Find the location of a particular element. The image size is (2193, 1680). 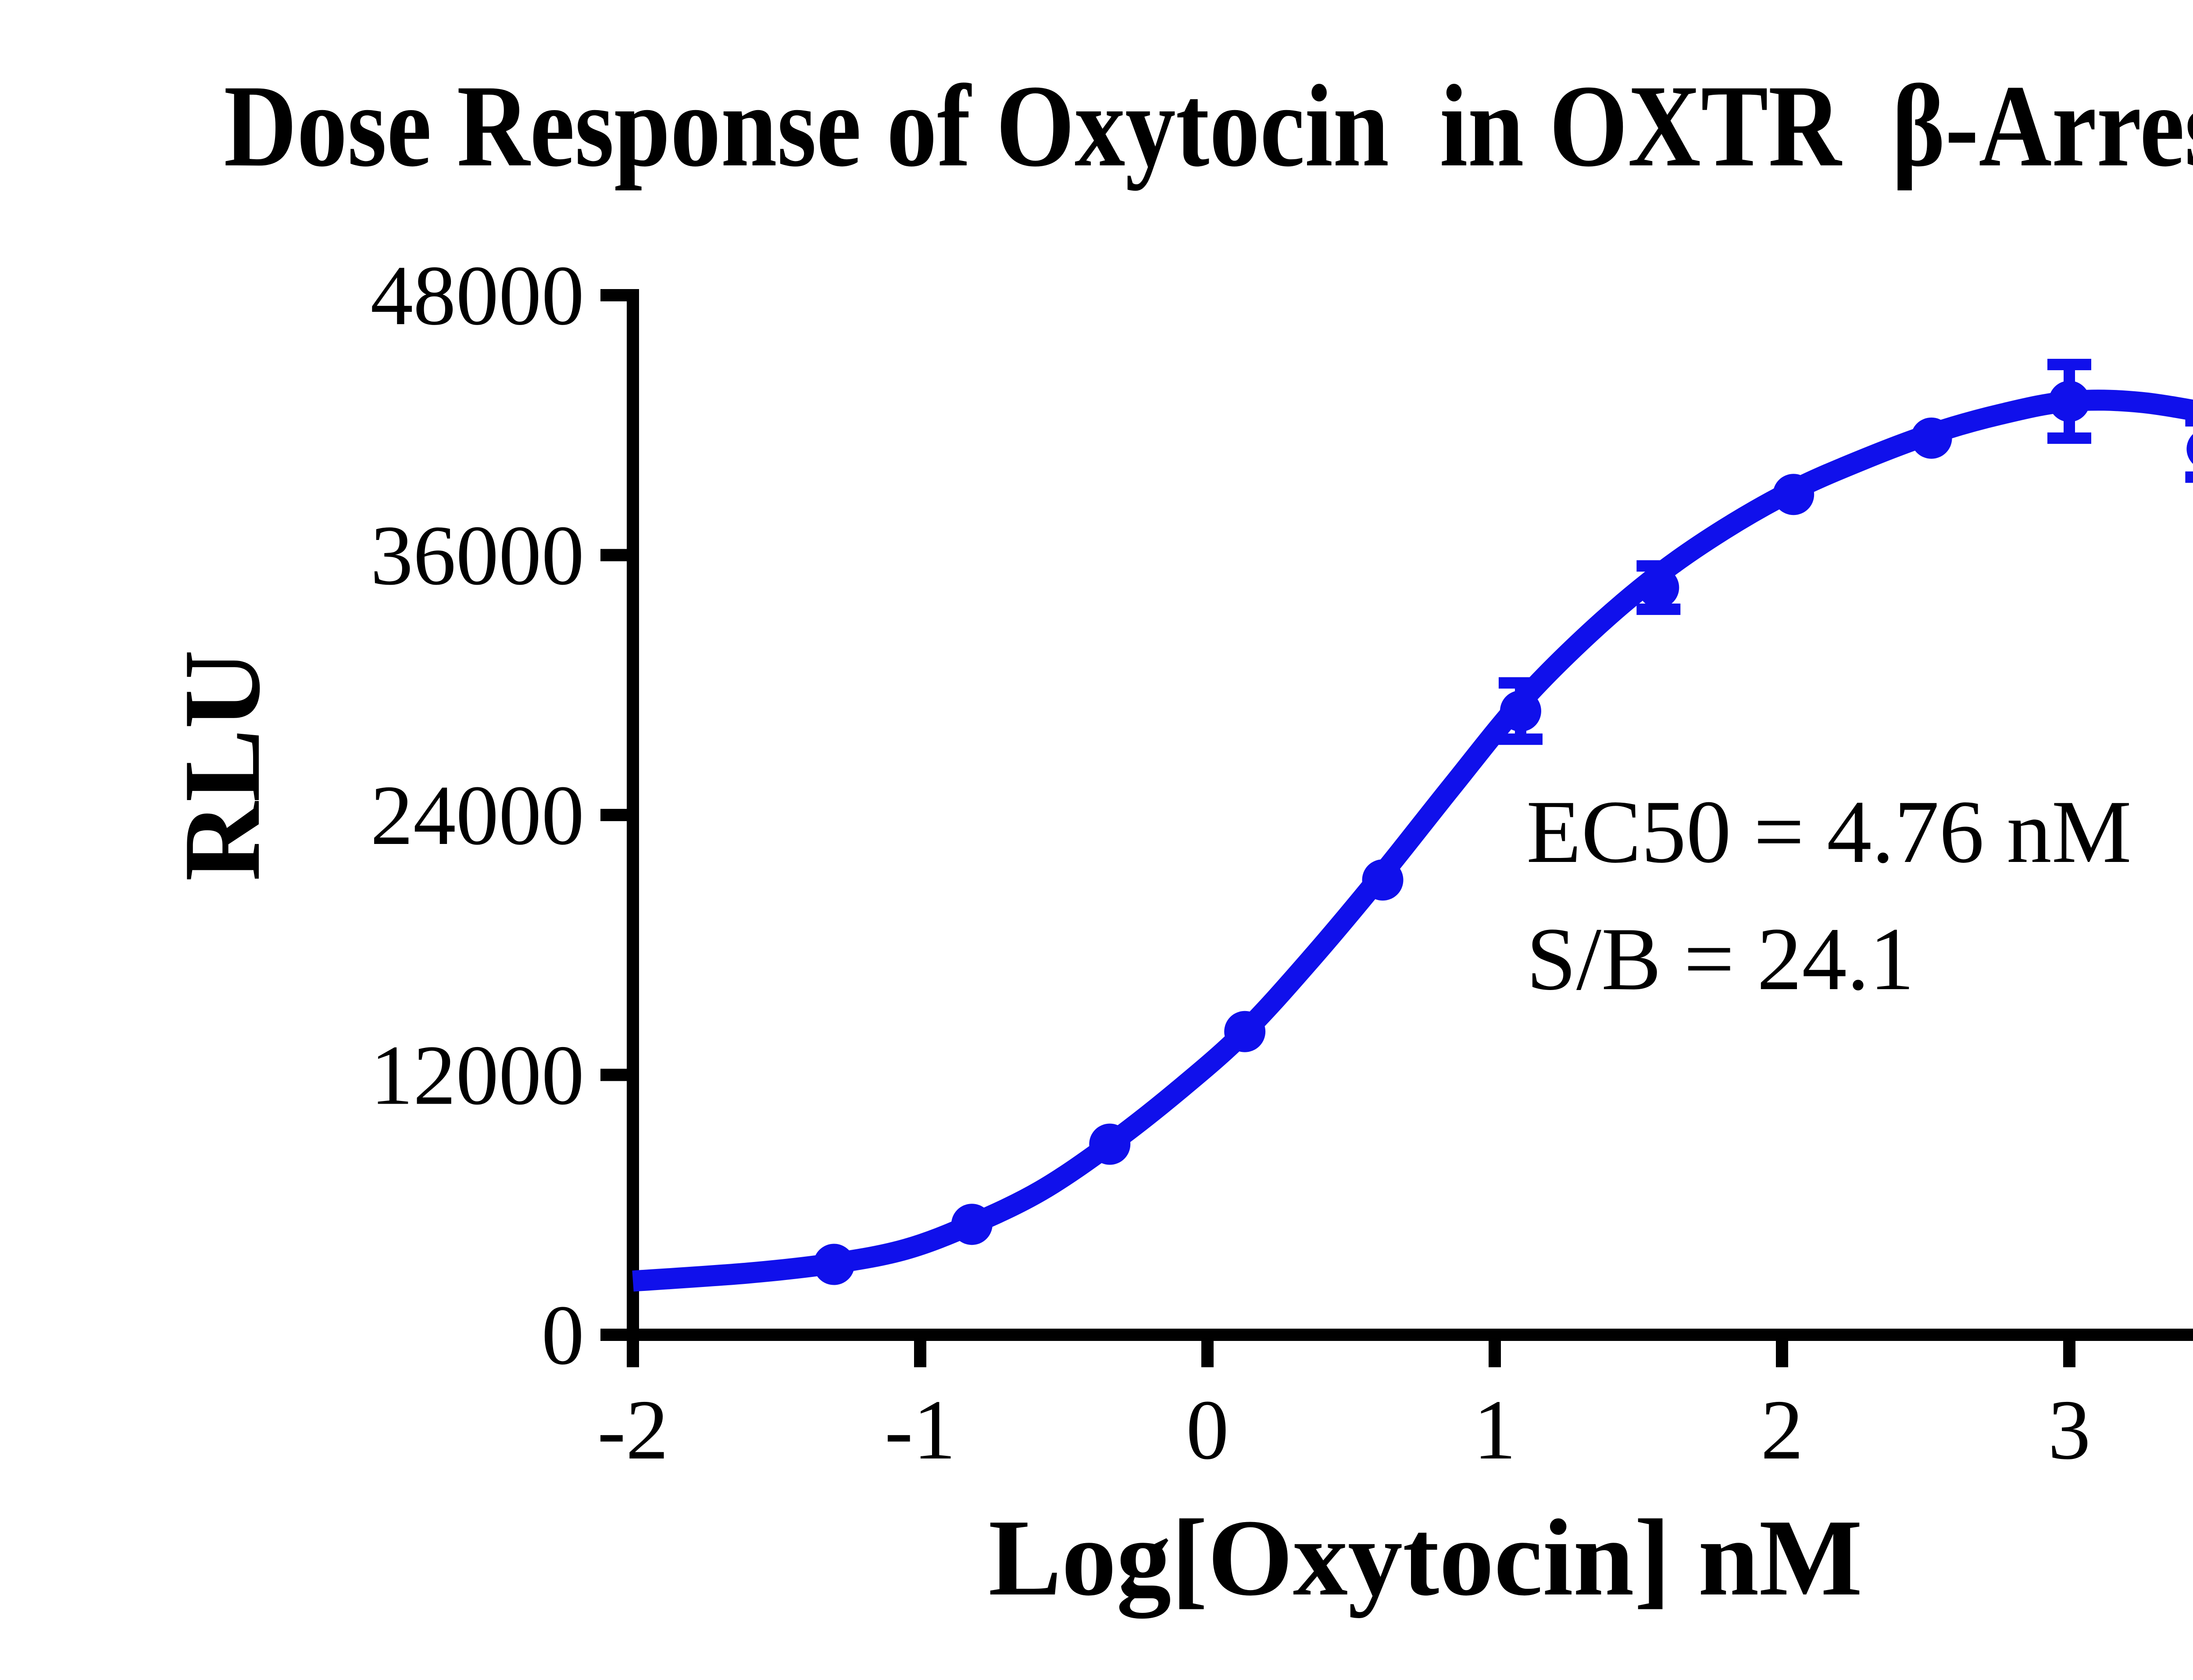

y-tick-label: 0 is located at coordinates (563, 1335).